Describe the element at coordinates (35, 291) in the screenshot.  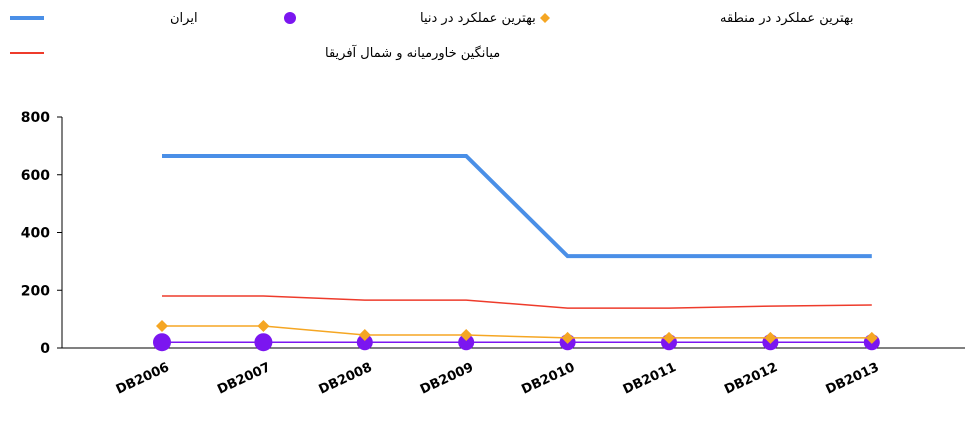
I see `y-tick-label: 200` at that location.